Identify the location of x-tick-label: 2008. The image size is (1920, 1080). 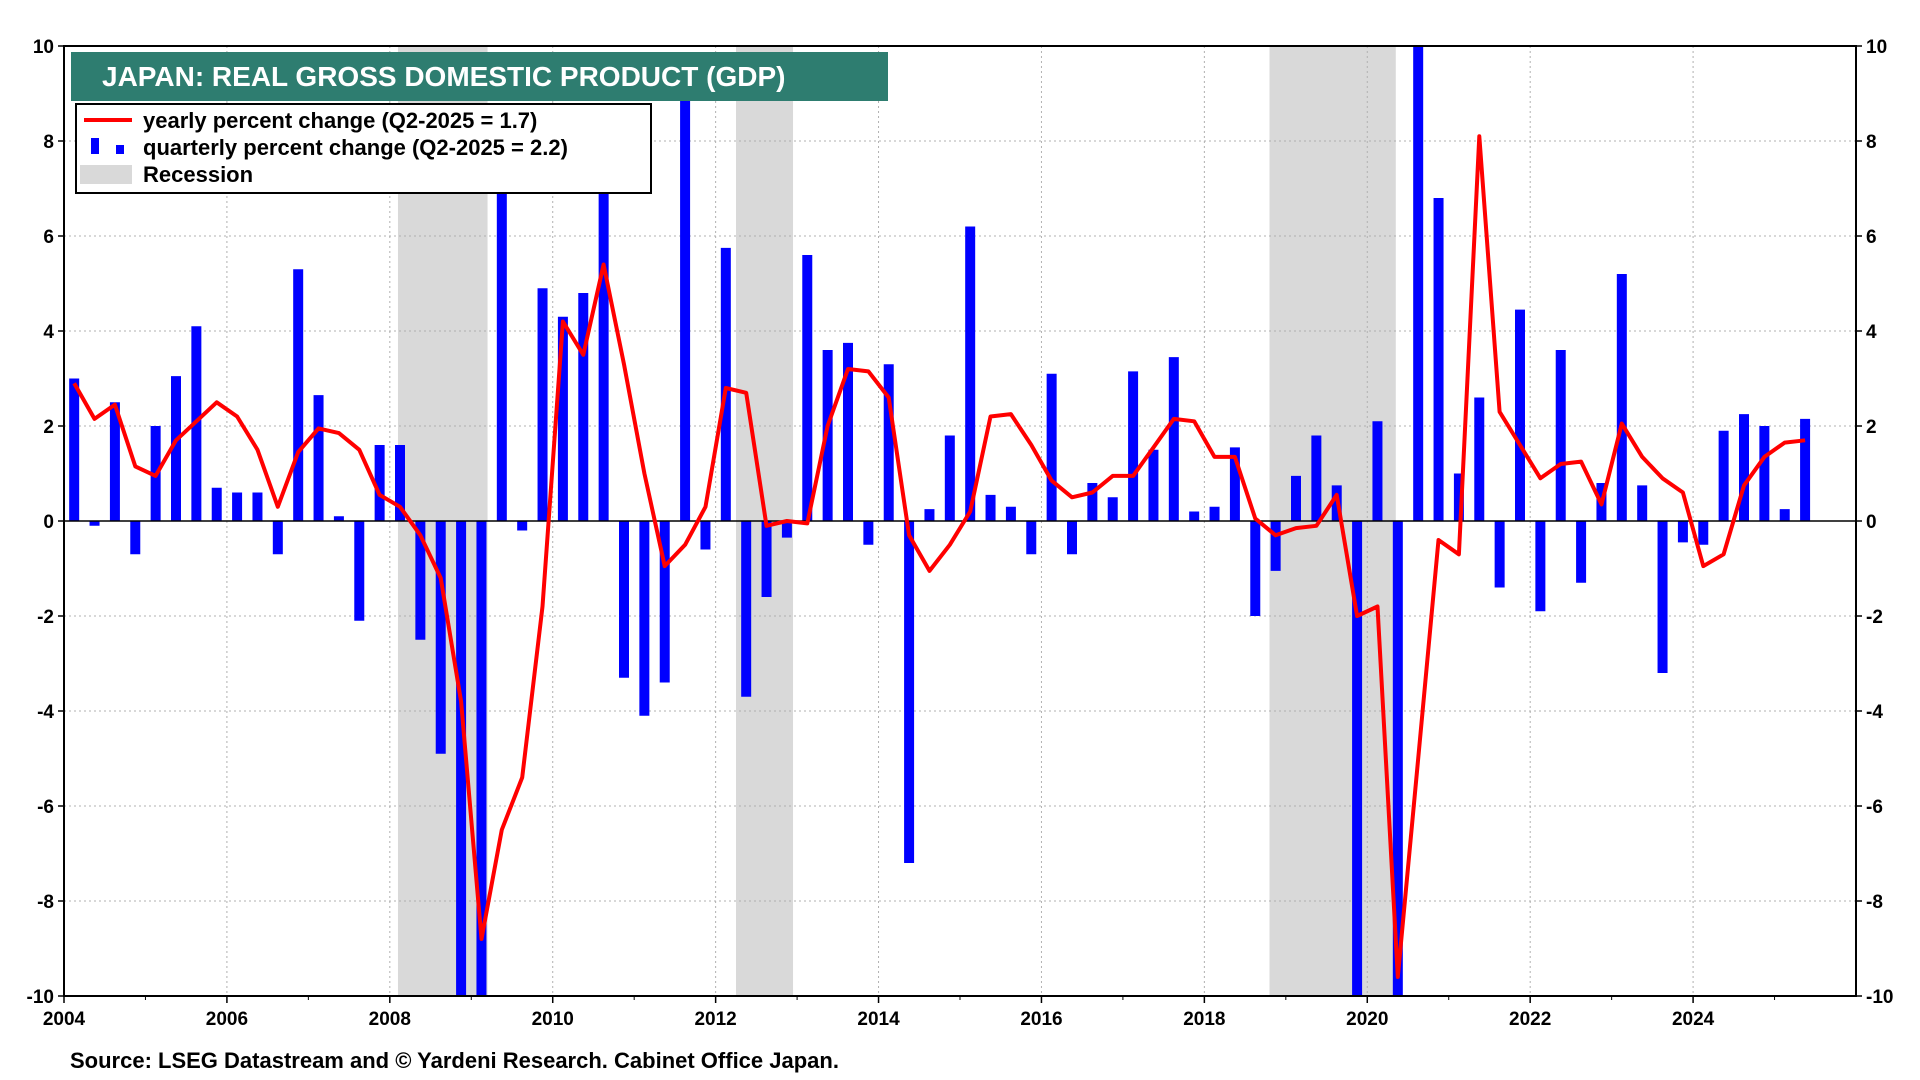
(390, 1019).